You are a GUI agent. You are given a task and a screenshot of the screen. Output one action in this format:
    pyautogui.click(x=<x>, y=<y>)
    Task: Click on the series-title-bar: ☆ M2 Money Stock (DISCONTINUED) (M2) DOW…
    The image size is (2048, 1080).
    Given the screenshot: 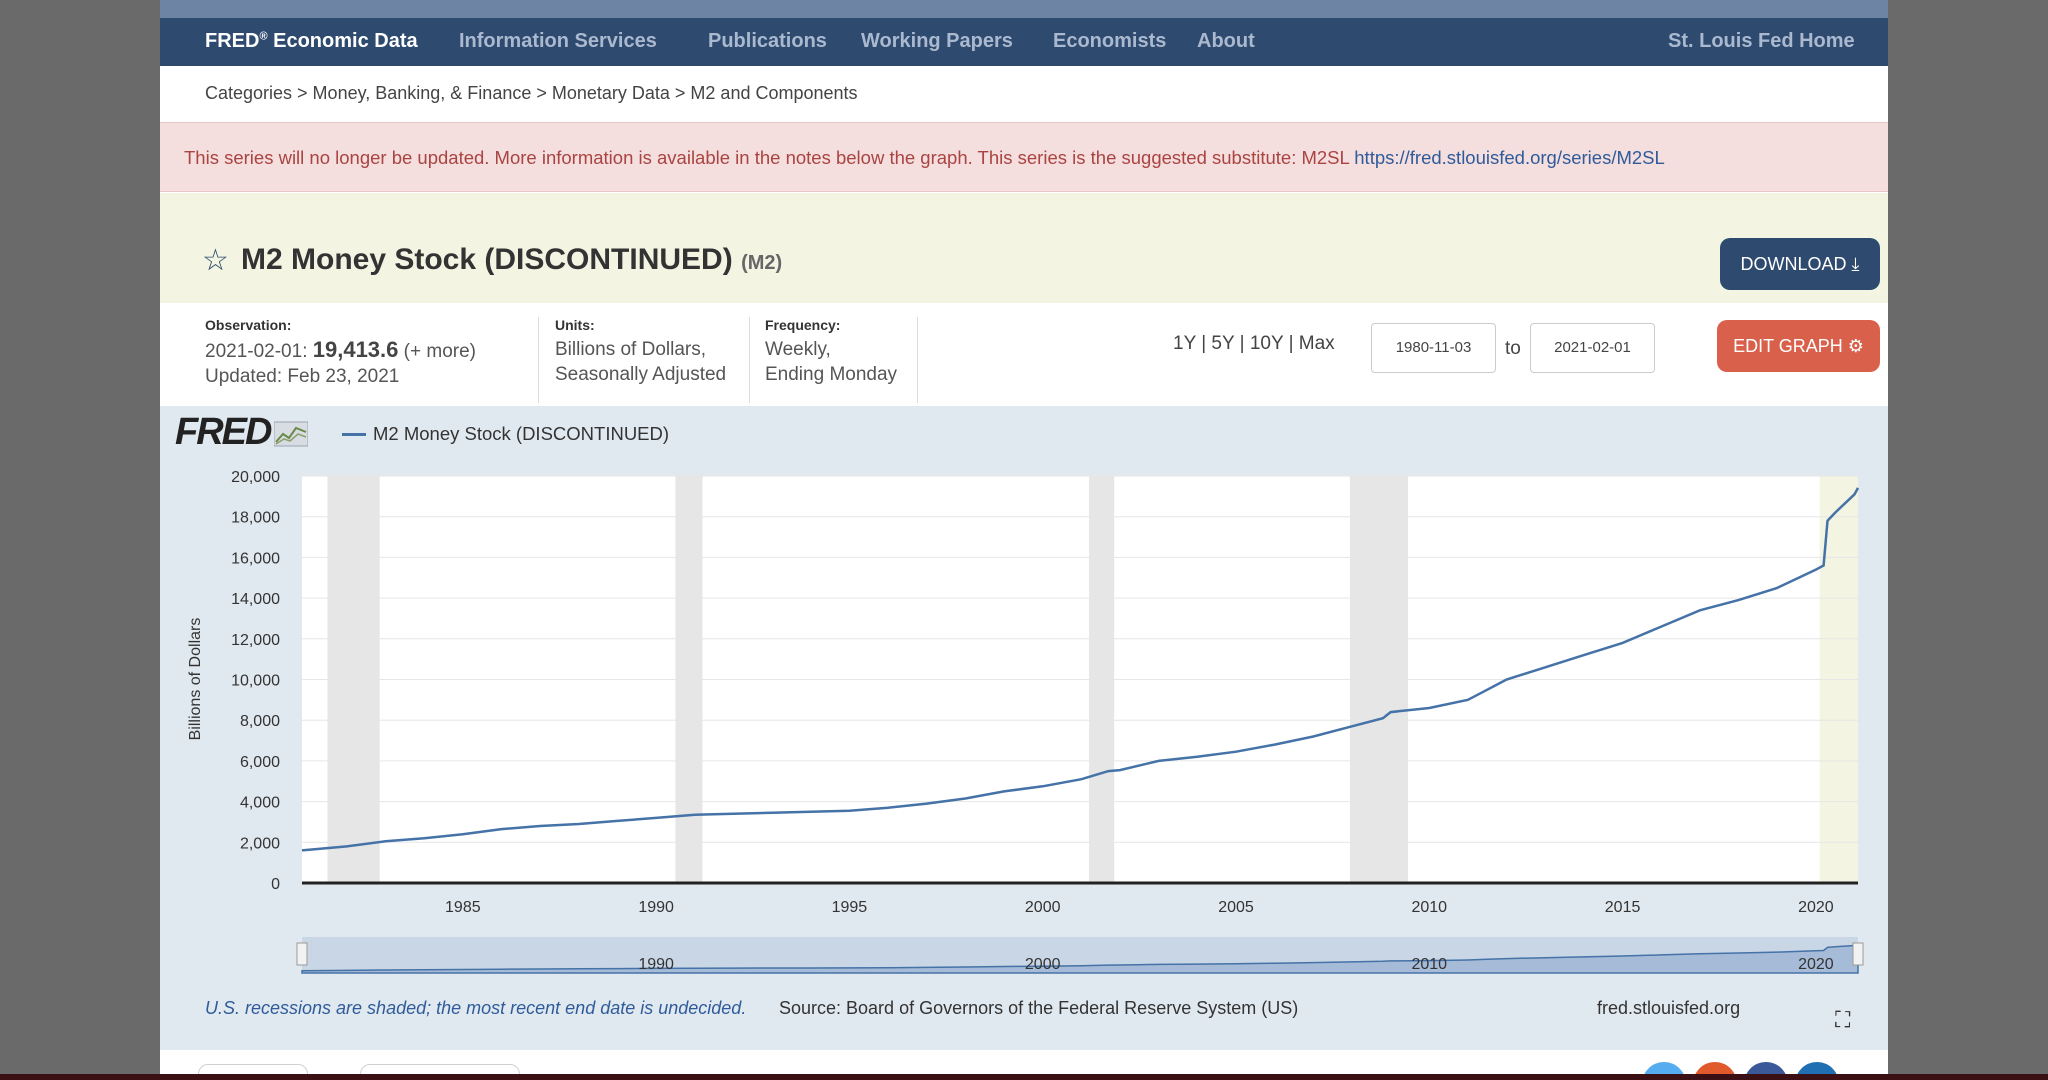 What is the action you would take?
    pyautogui.click(x=1024, y=248)
    